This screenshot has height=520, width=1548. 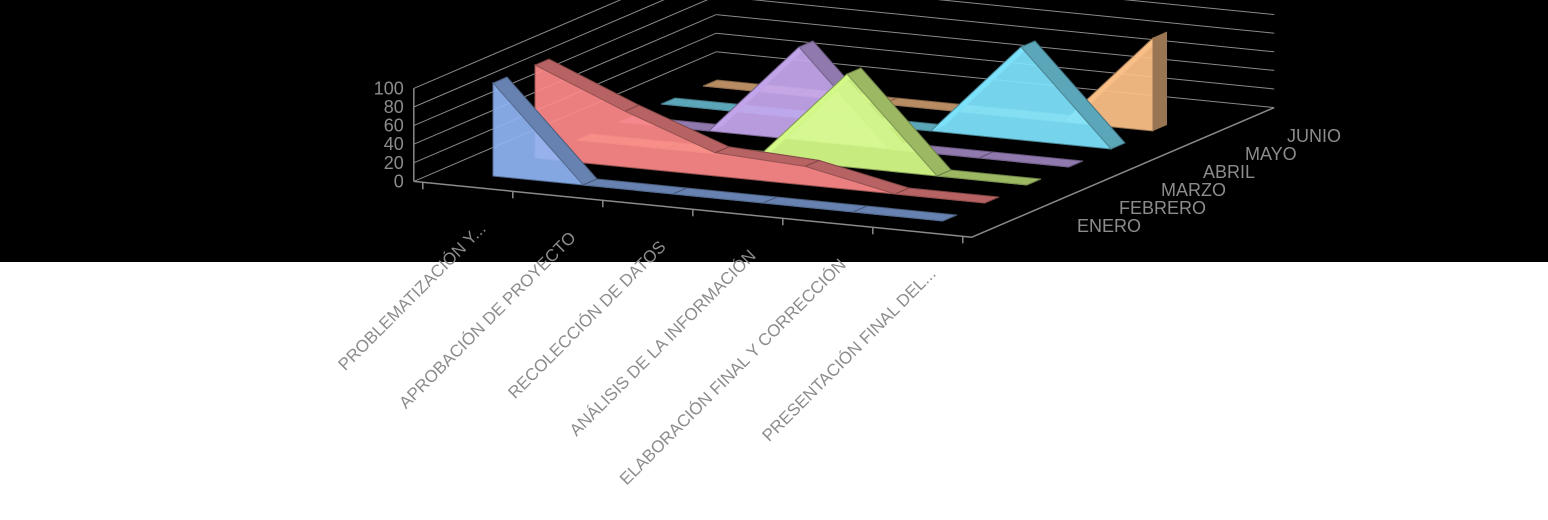 What do you see at coordinates (1193, 190) in the screenshot?
I see `series-label: MARZO` at bounding box center [1193, 190].